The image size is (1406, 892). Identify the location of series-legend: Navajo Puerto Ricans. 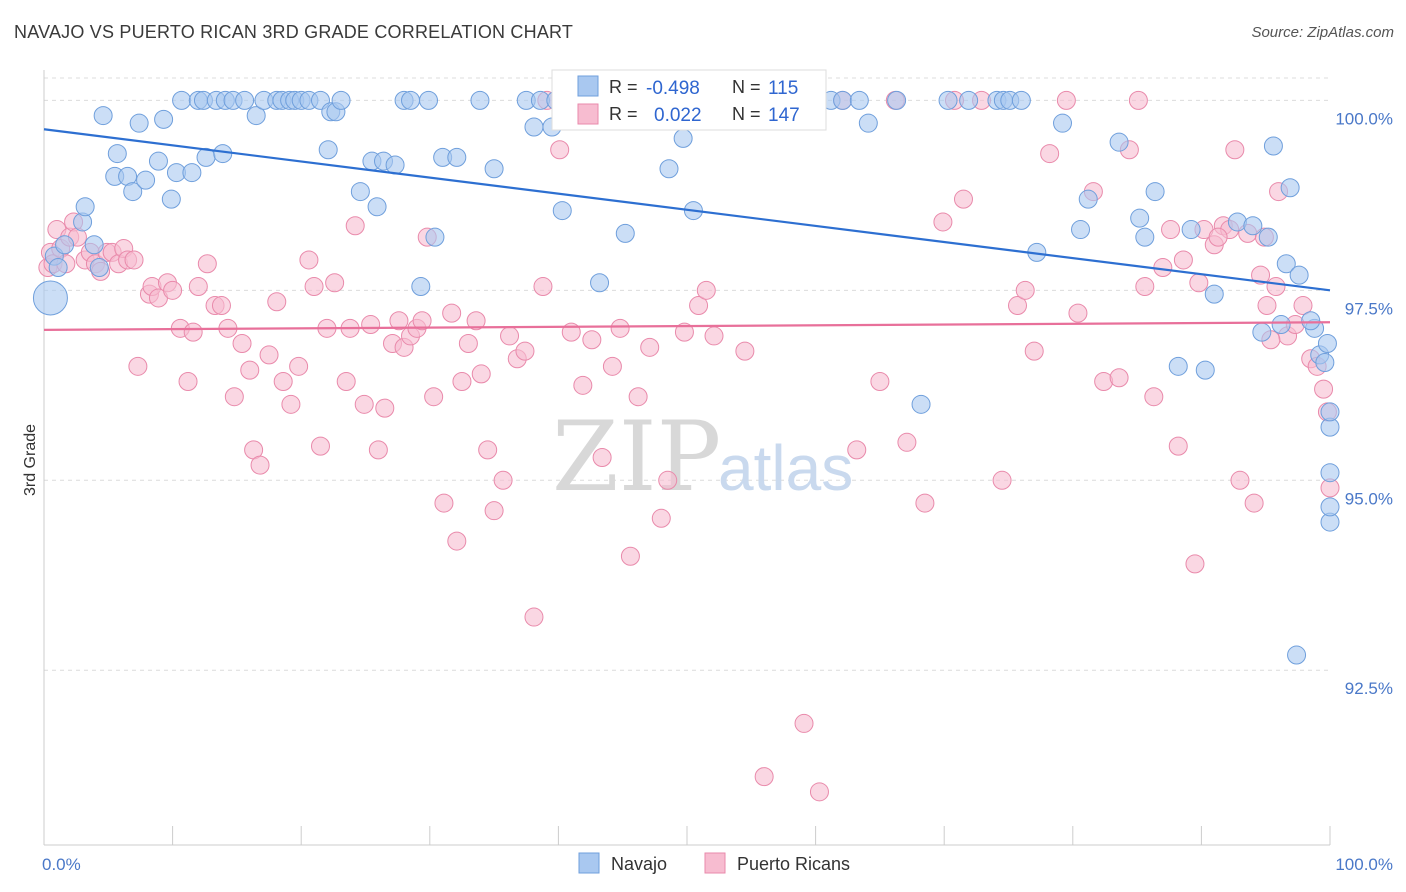
(714, 863).